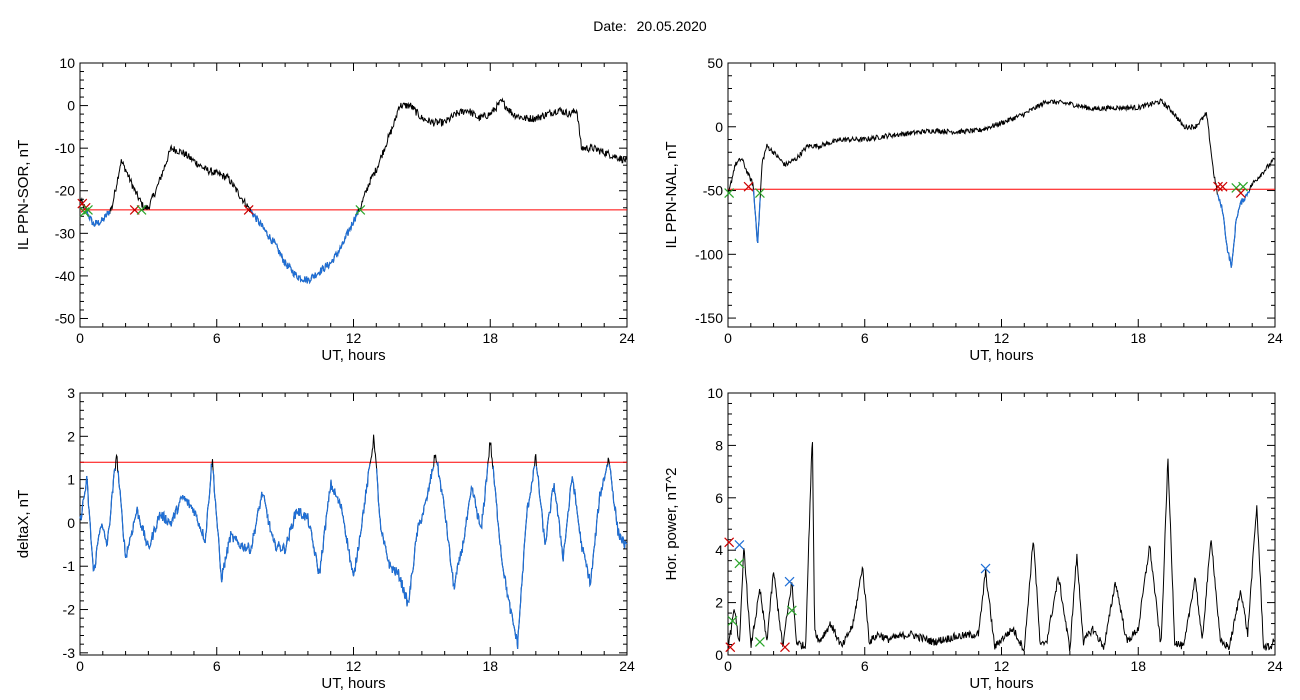  What do you see at coordinates (71, 393) in the screenshot?
I see `y-tick-label: 3` at bounding box center [71, 393].